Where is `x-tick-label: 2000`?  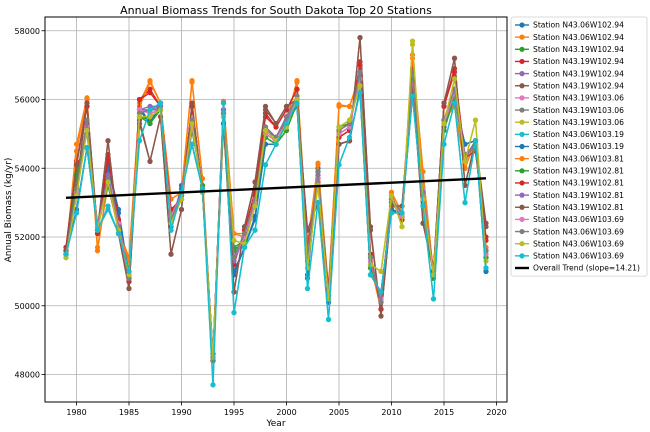 x-tick-label: 2000 is located at coordinates (286, 412).